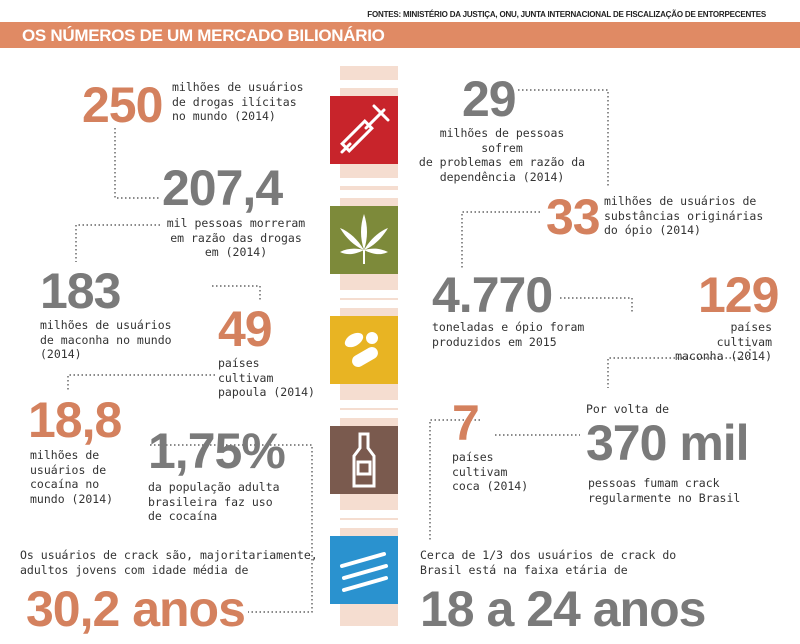 The width and height of the screenshot is (800, 644). What do you see at coordinates (563, 609) in the screenshot?
I see `crack-range-number: 18 a 24 anos` at bounding box center [563, 609].